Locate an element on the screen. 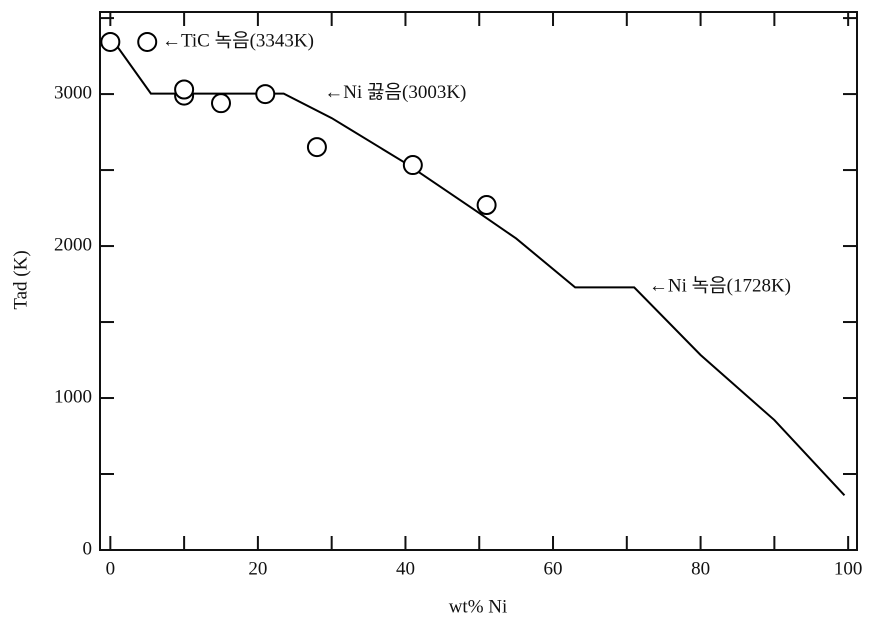 The width and height of the screenshot is (886, 627). x-tick-label: 0 is located at coordinates (111, 568).